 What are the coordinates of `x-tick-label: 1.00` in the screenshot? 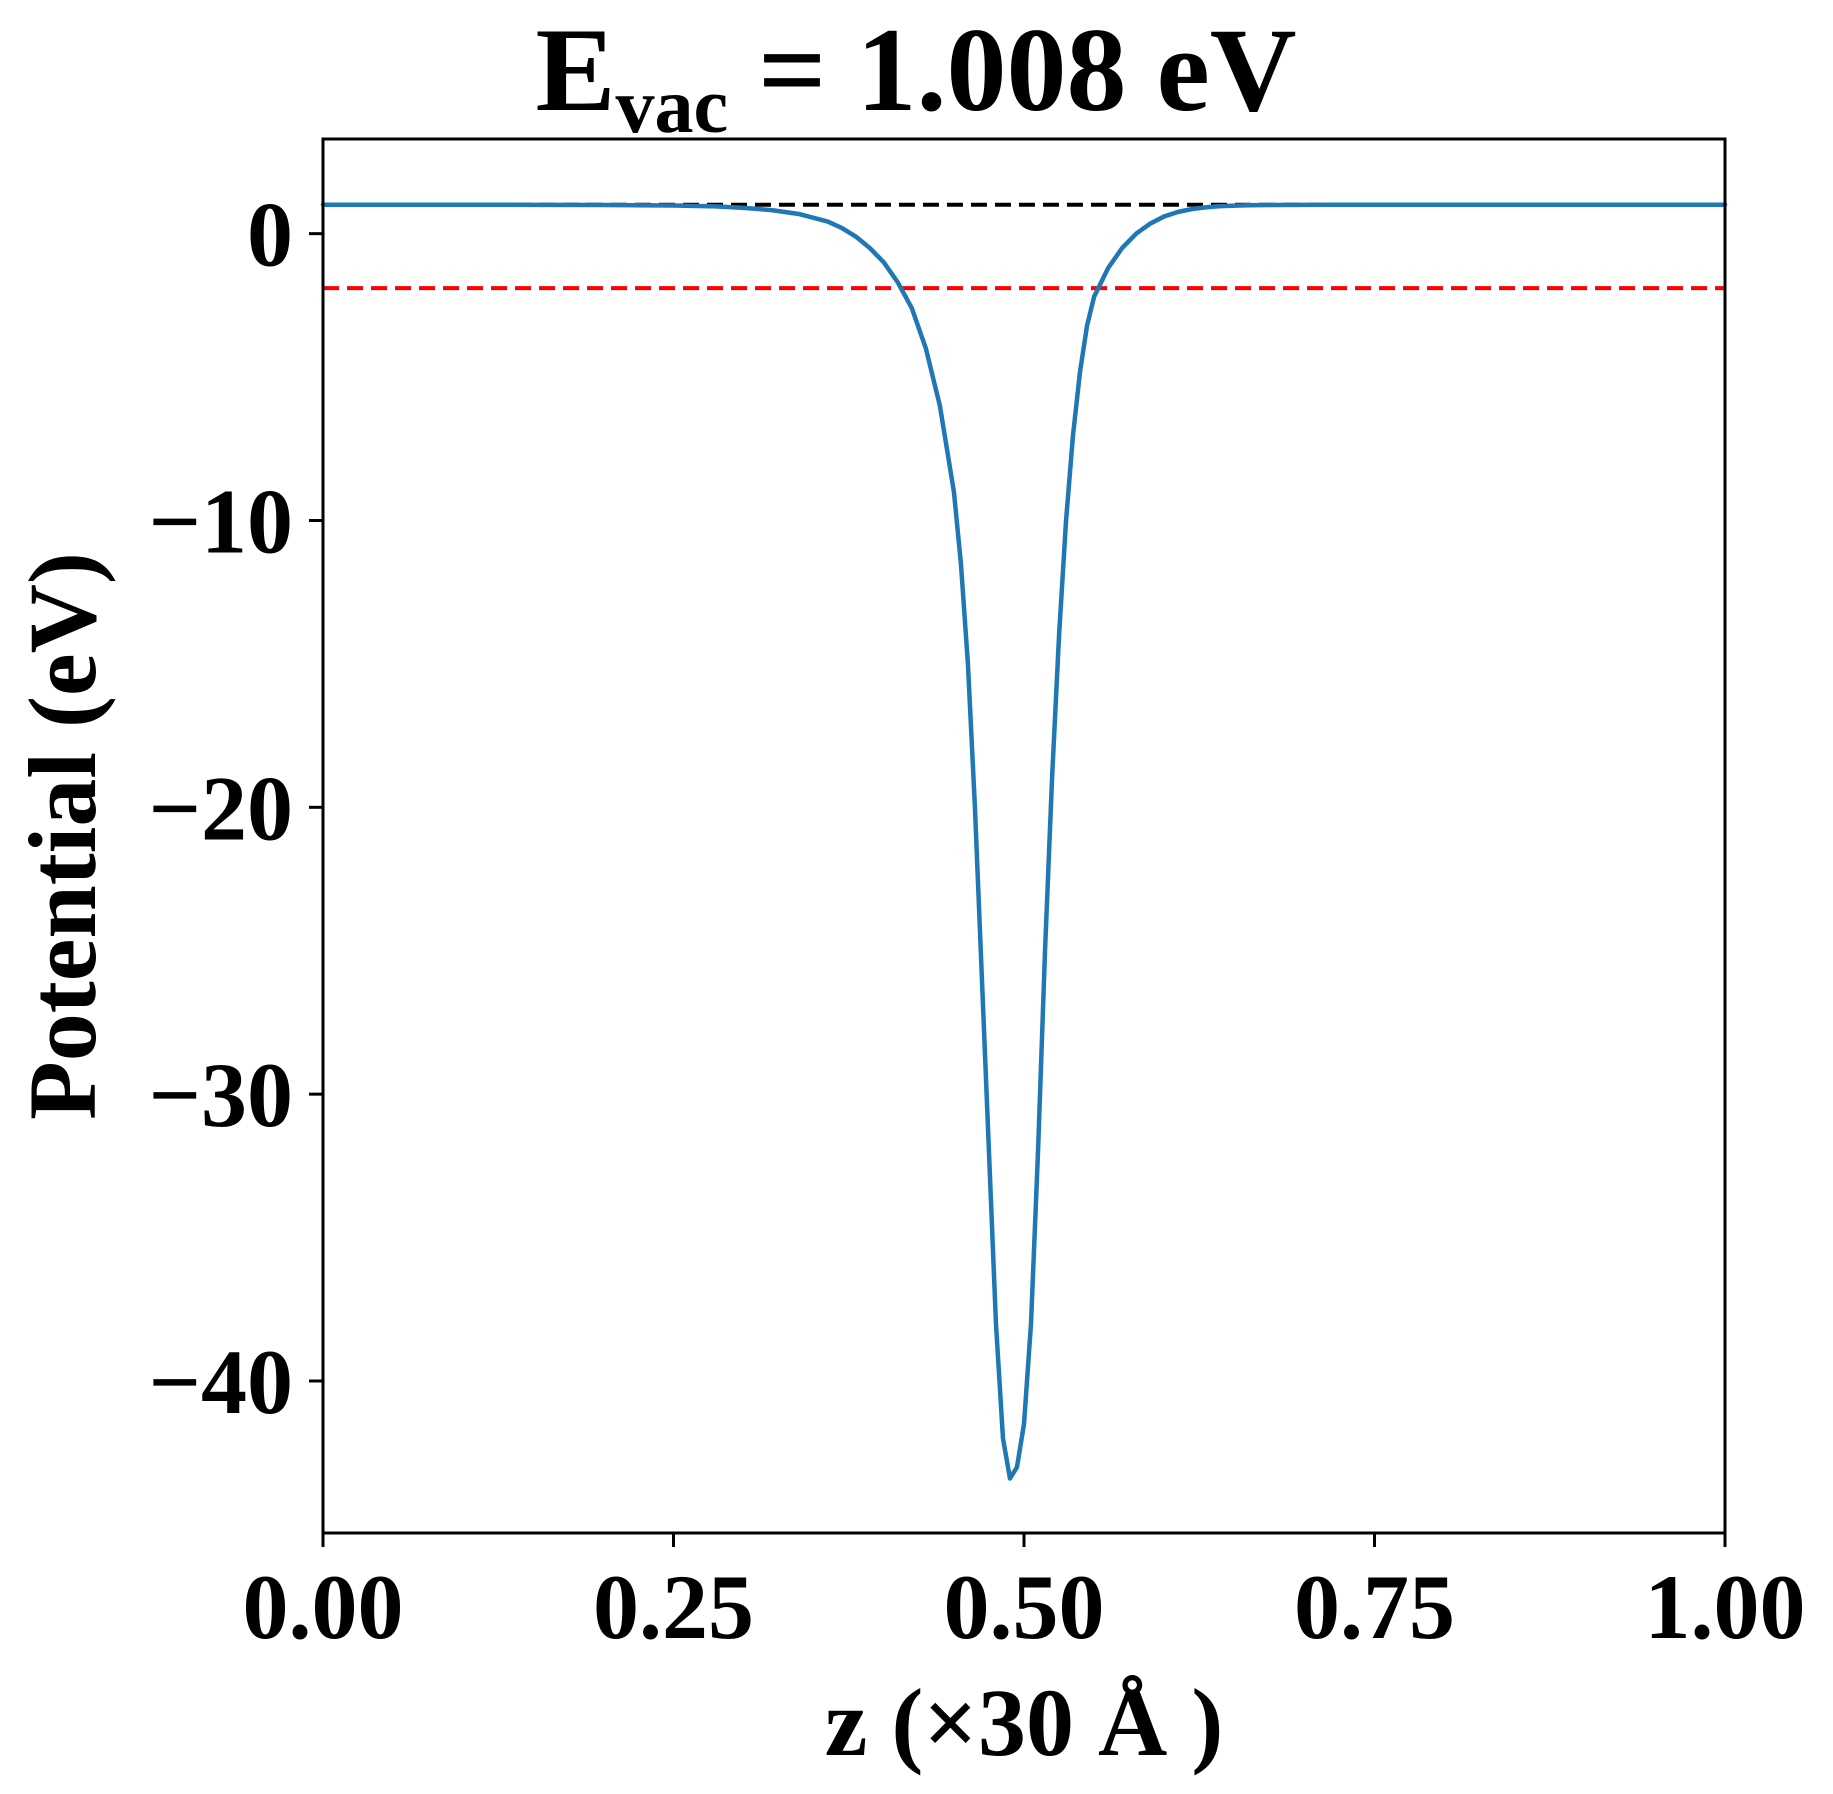 It's located at (1725, 1607).